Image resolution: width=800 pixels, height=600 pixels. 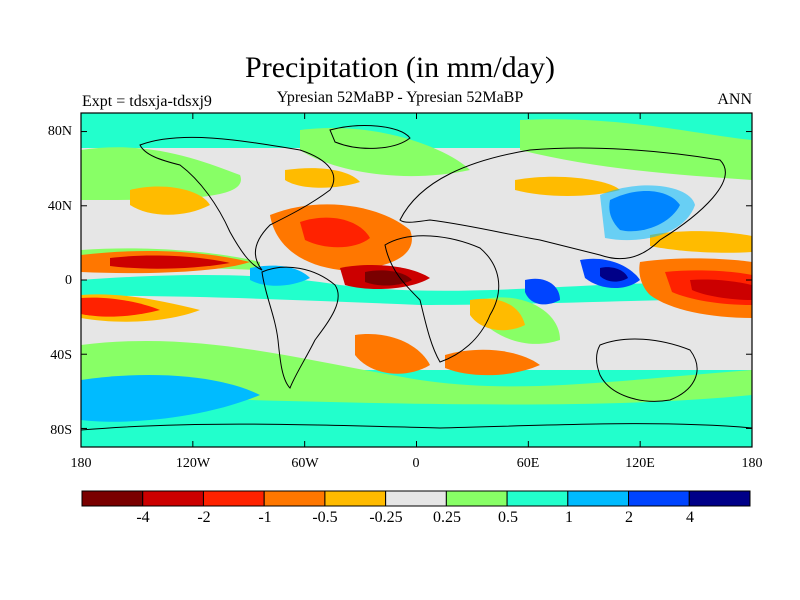 I want to click on west-pacific-darkred, so click(x=721, y=289).